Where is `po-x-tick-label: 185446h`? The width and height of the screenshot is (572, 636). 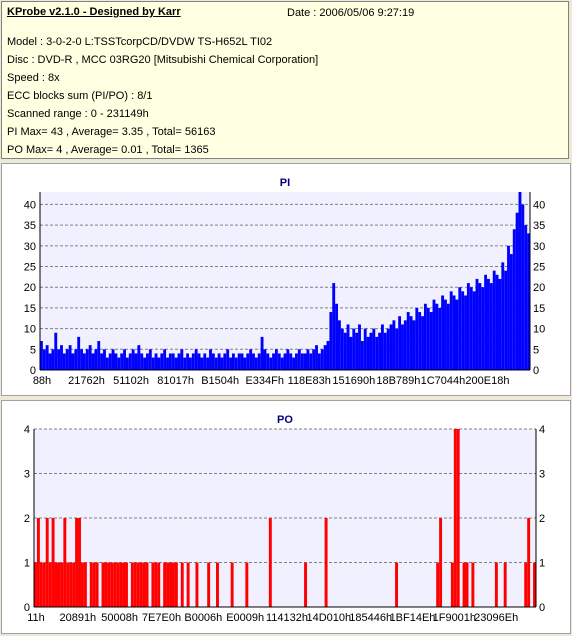
po-x-tick-label: 185446h is located at coordinates (370, 618).